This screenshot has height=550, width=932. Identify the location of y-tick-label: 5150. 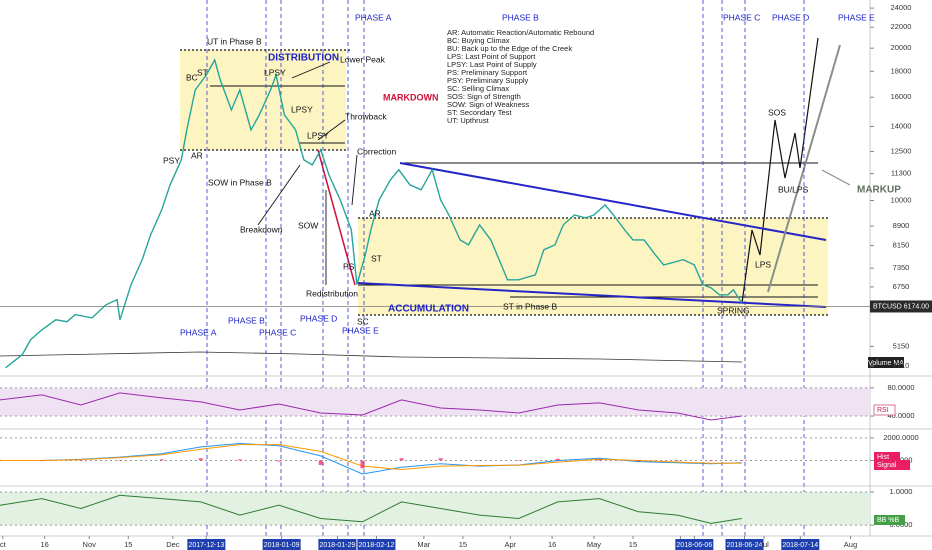
(901, 345).